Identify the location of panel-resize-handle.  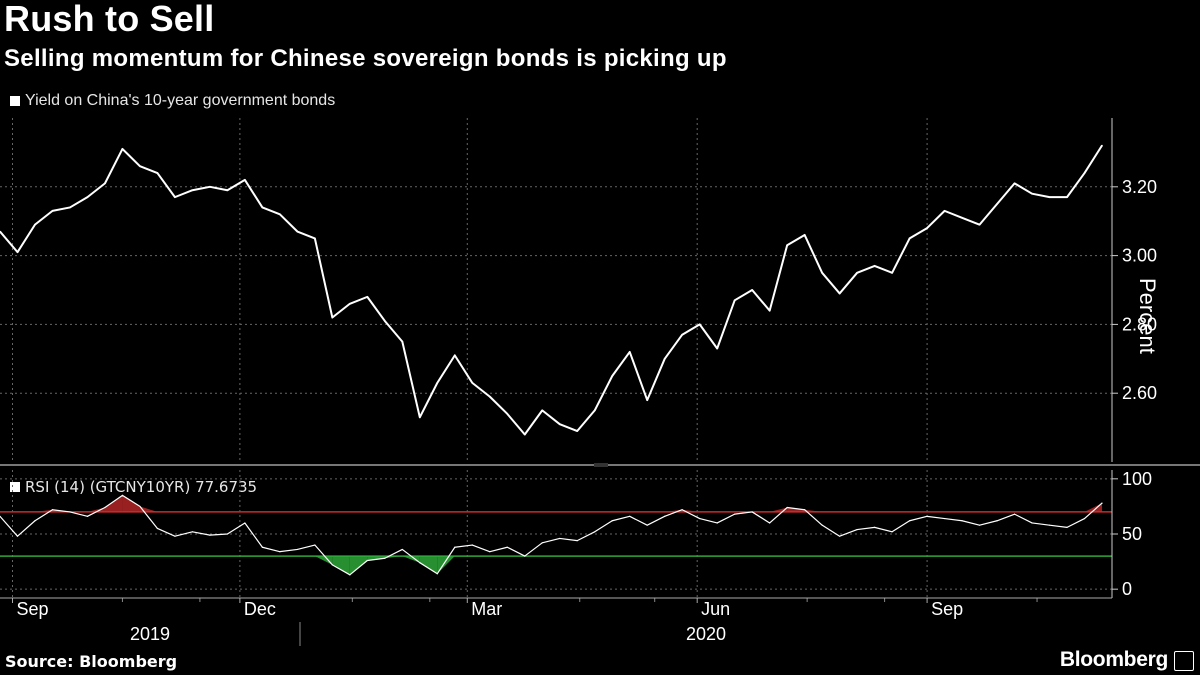
(601, 465).